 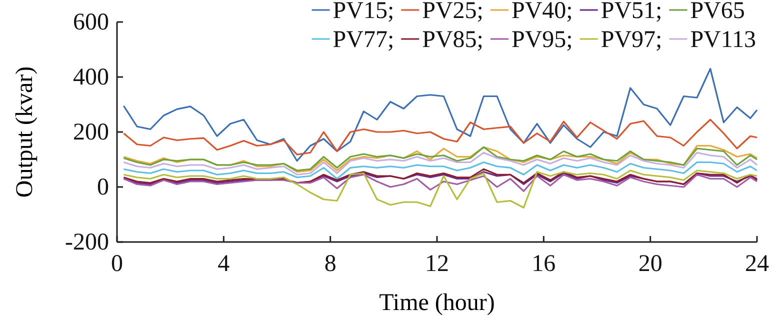 What do you see at coordinates (544, 264) in the screenshot?
I see `x-tick-label: 16` at bounding box center [544, 264].